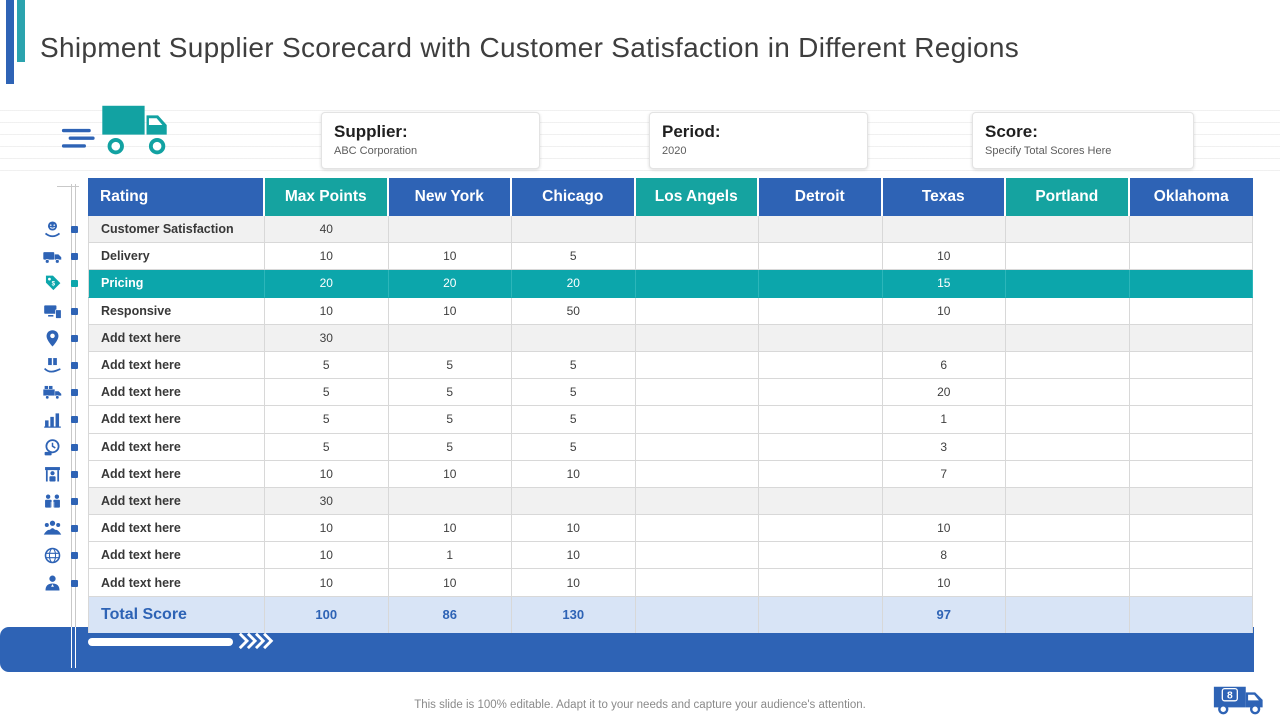  I want to click on column-header: Portland, so click(1068, 197).